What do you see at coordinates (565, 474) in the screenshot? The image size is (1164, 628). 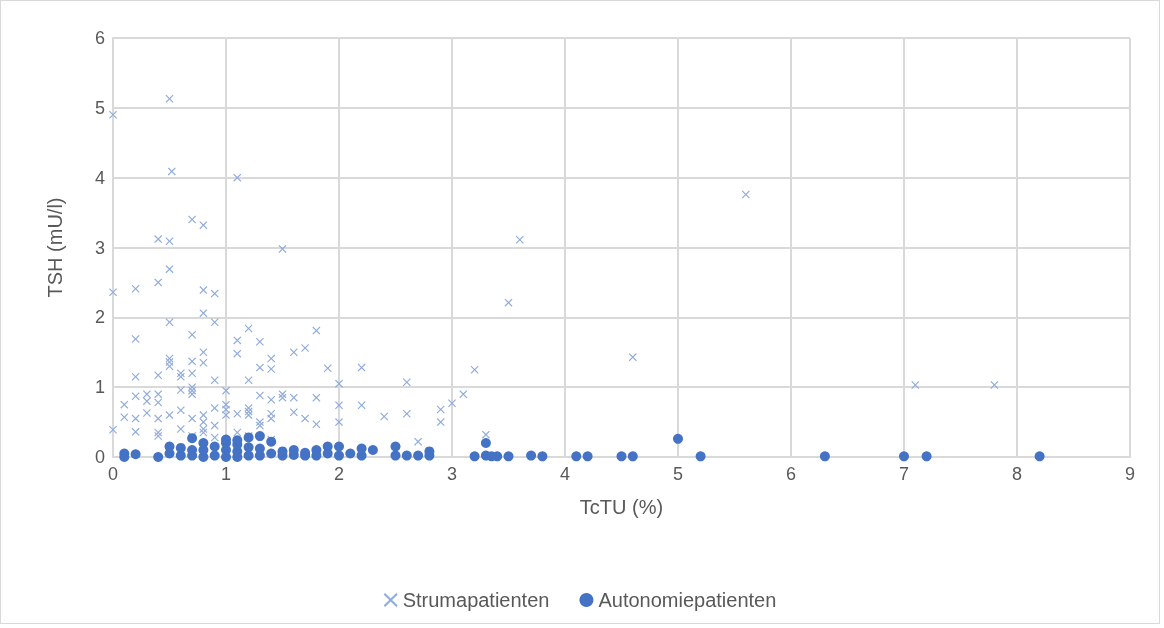 I see `x-tick-label: 4` at bounding box center [565, 474].